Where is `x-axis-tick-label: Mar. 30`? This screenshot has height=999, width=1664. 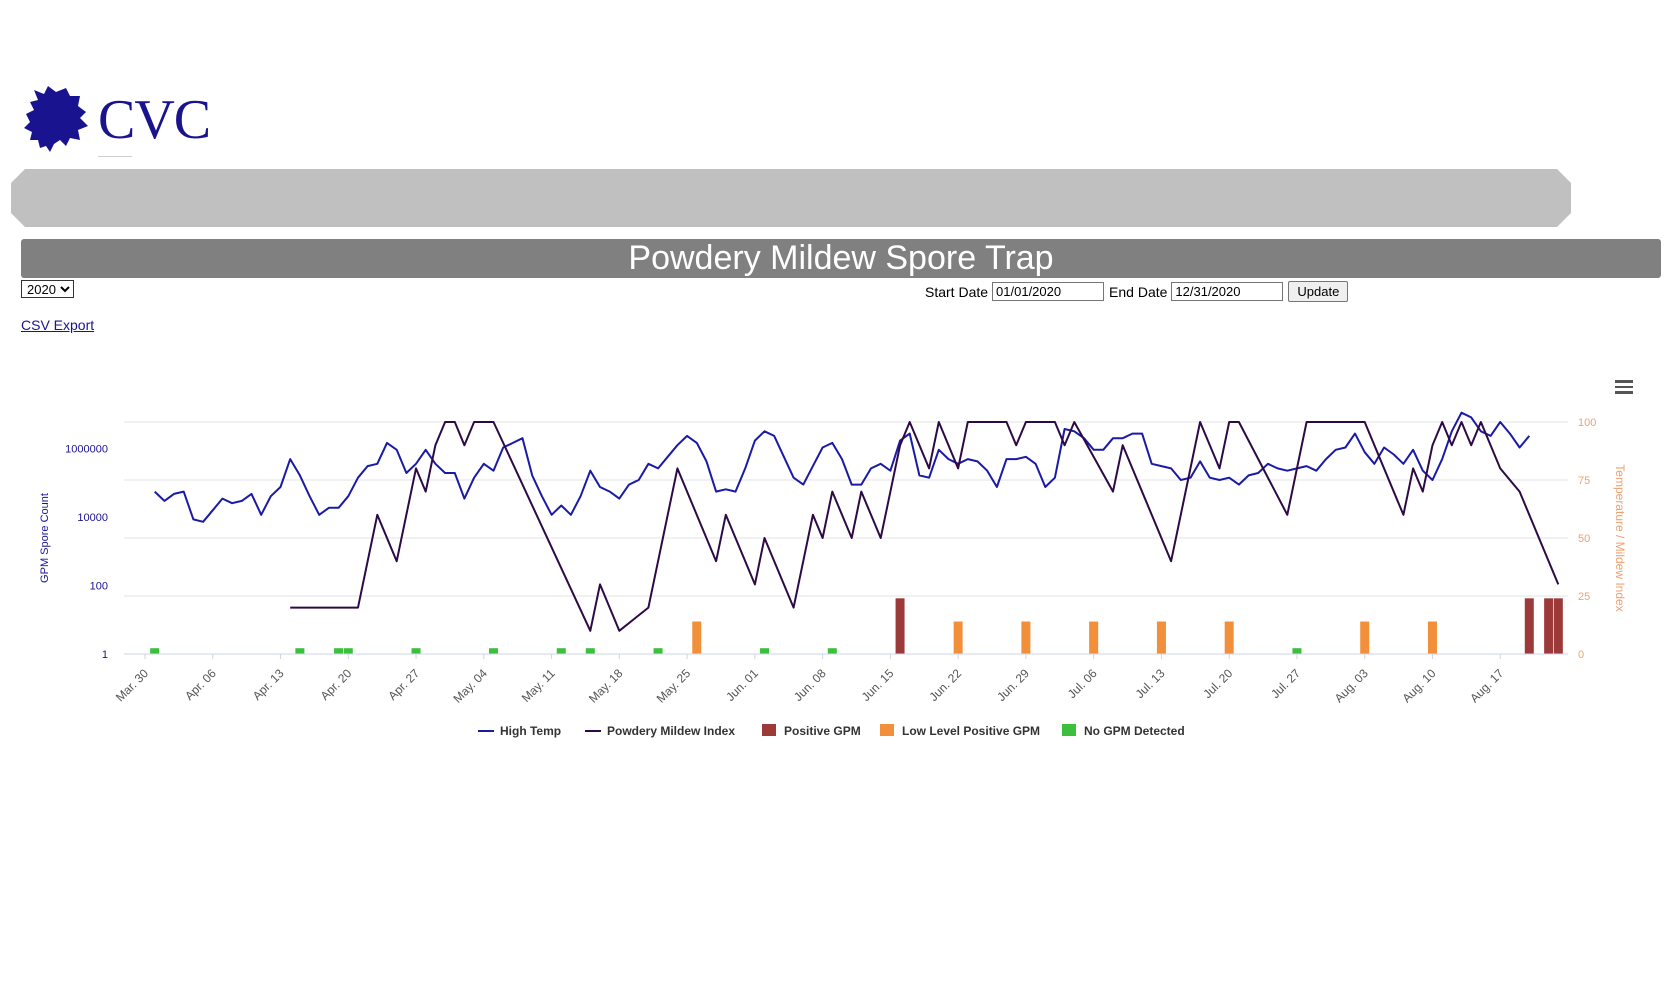
x-axis-tick-label: Mar. 30 is located at coordinates (132, 685).